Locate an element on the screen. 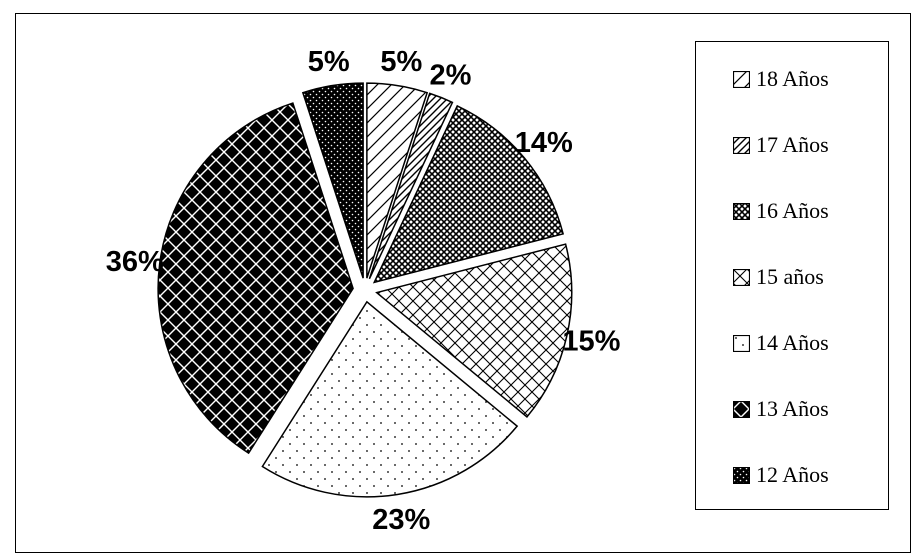  slice-label-15-a-os: 15% is located at coordinates (591, 342).